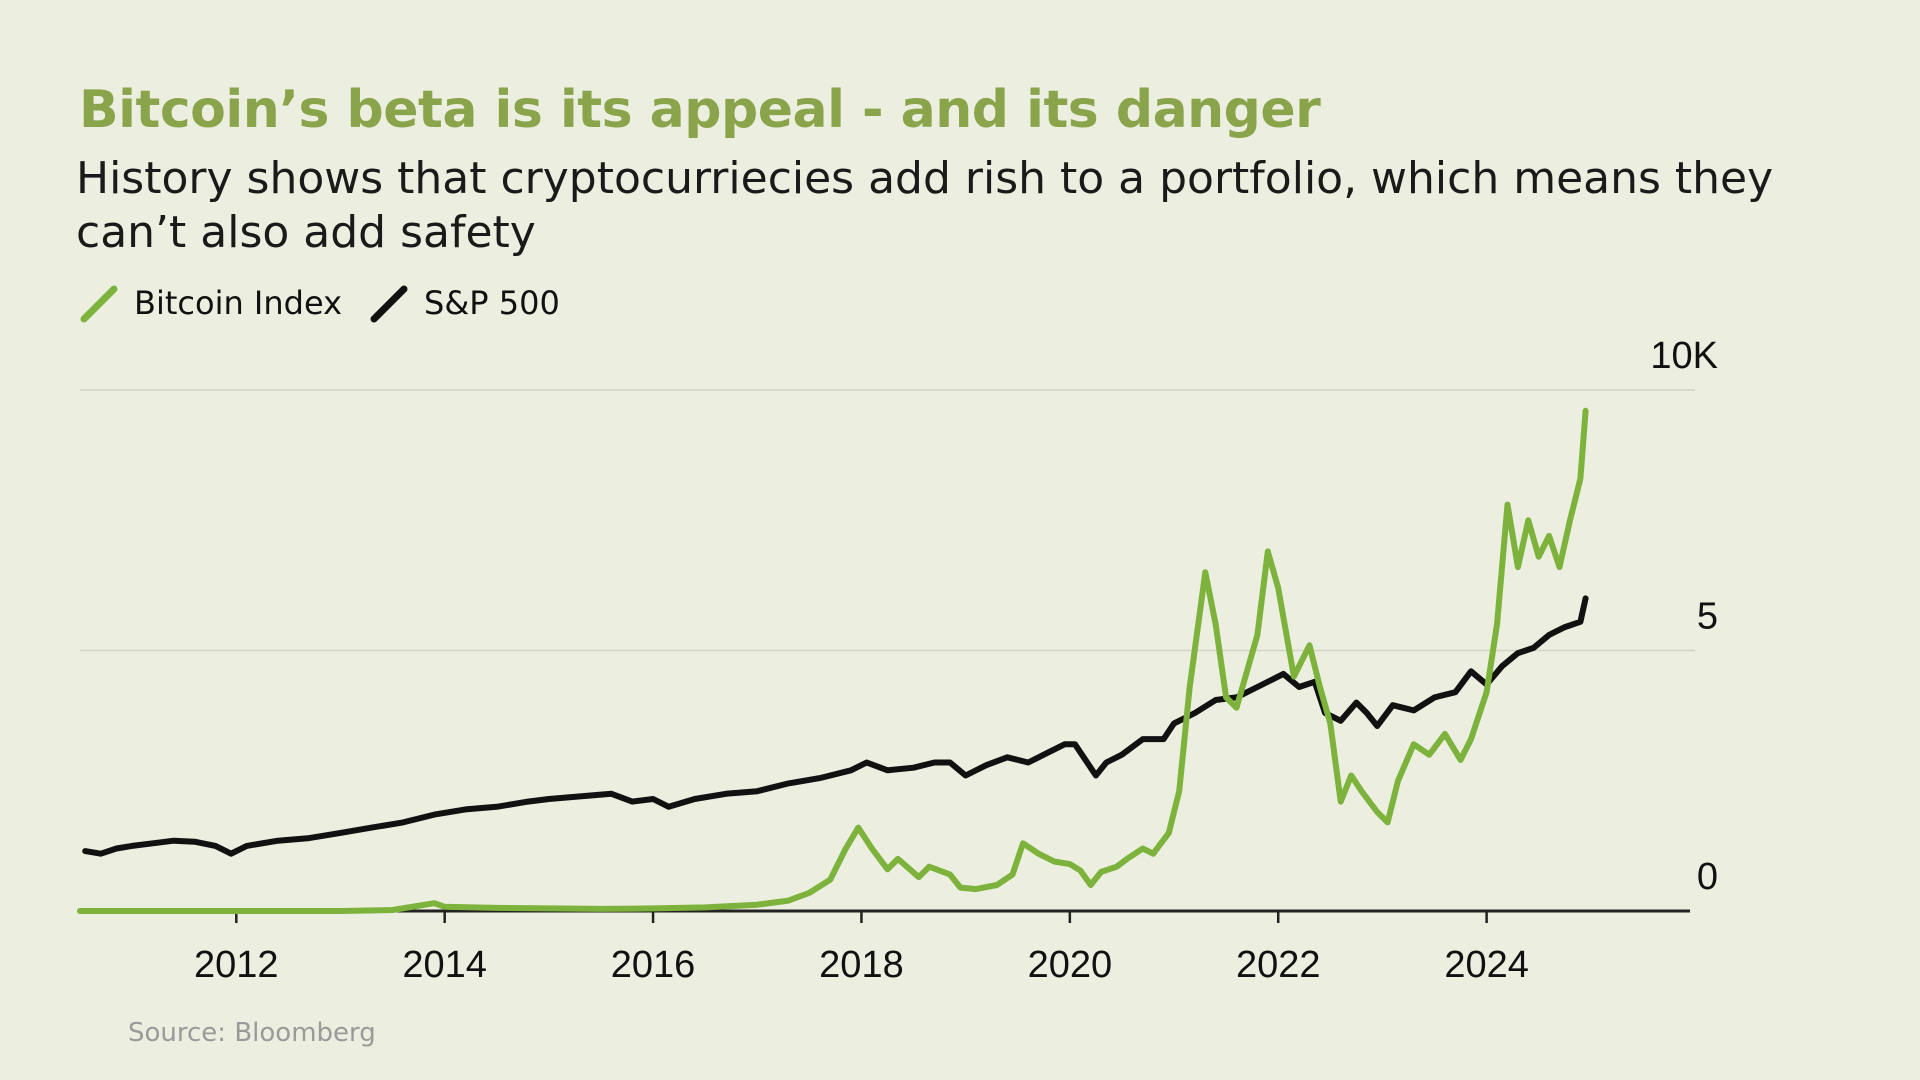 This screenshot has width=1920, height=1080. I want to click on legend-label-bitcoin: Bitcoin Index, so click(238, 303).